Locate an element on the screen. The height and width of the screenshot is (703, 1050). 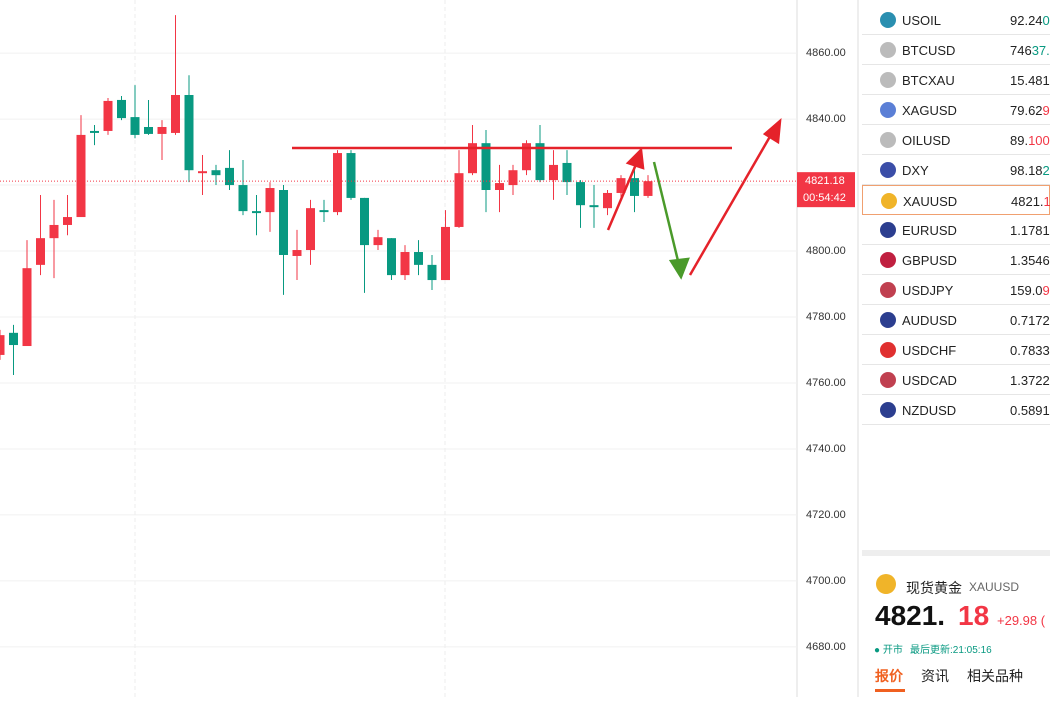
price: 98.182 is located at coordinates (1030, 170).